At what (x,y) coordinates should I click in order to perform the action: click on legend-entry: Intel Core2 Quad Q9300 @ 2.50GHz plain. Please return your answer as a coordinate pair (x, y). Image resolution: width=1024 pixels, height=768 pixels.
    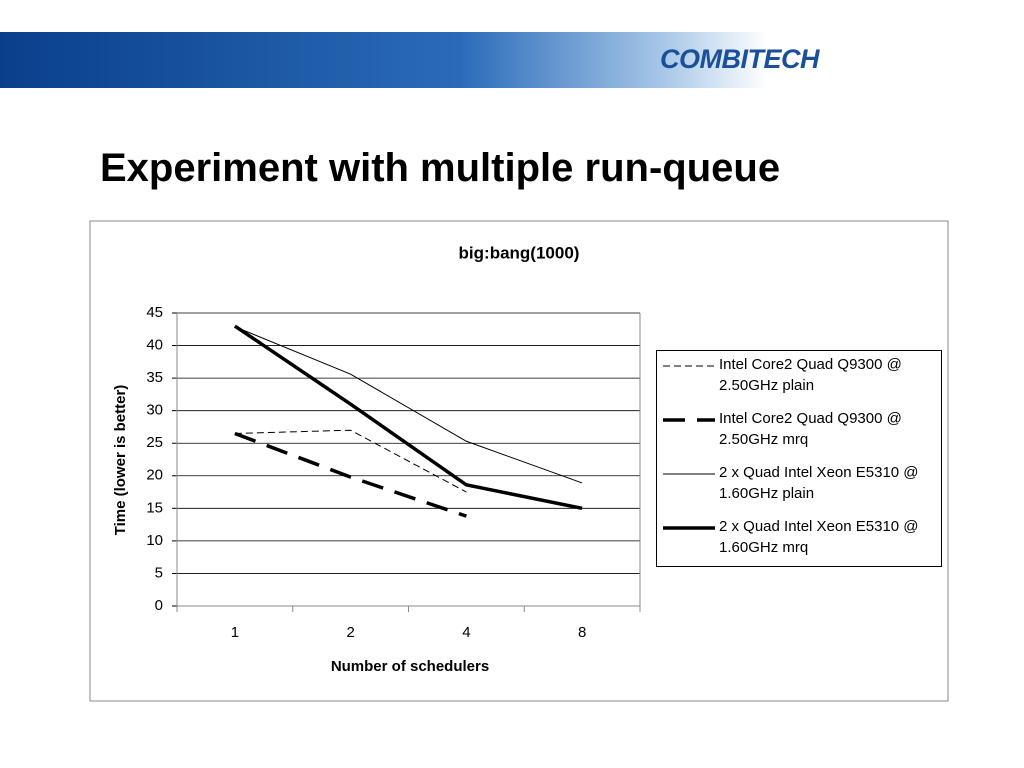
    Looking at the image, I should click on (799, 378).